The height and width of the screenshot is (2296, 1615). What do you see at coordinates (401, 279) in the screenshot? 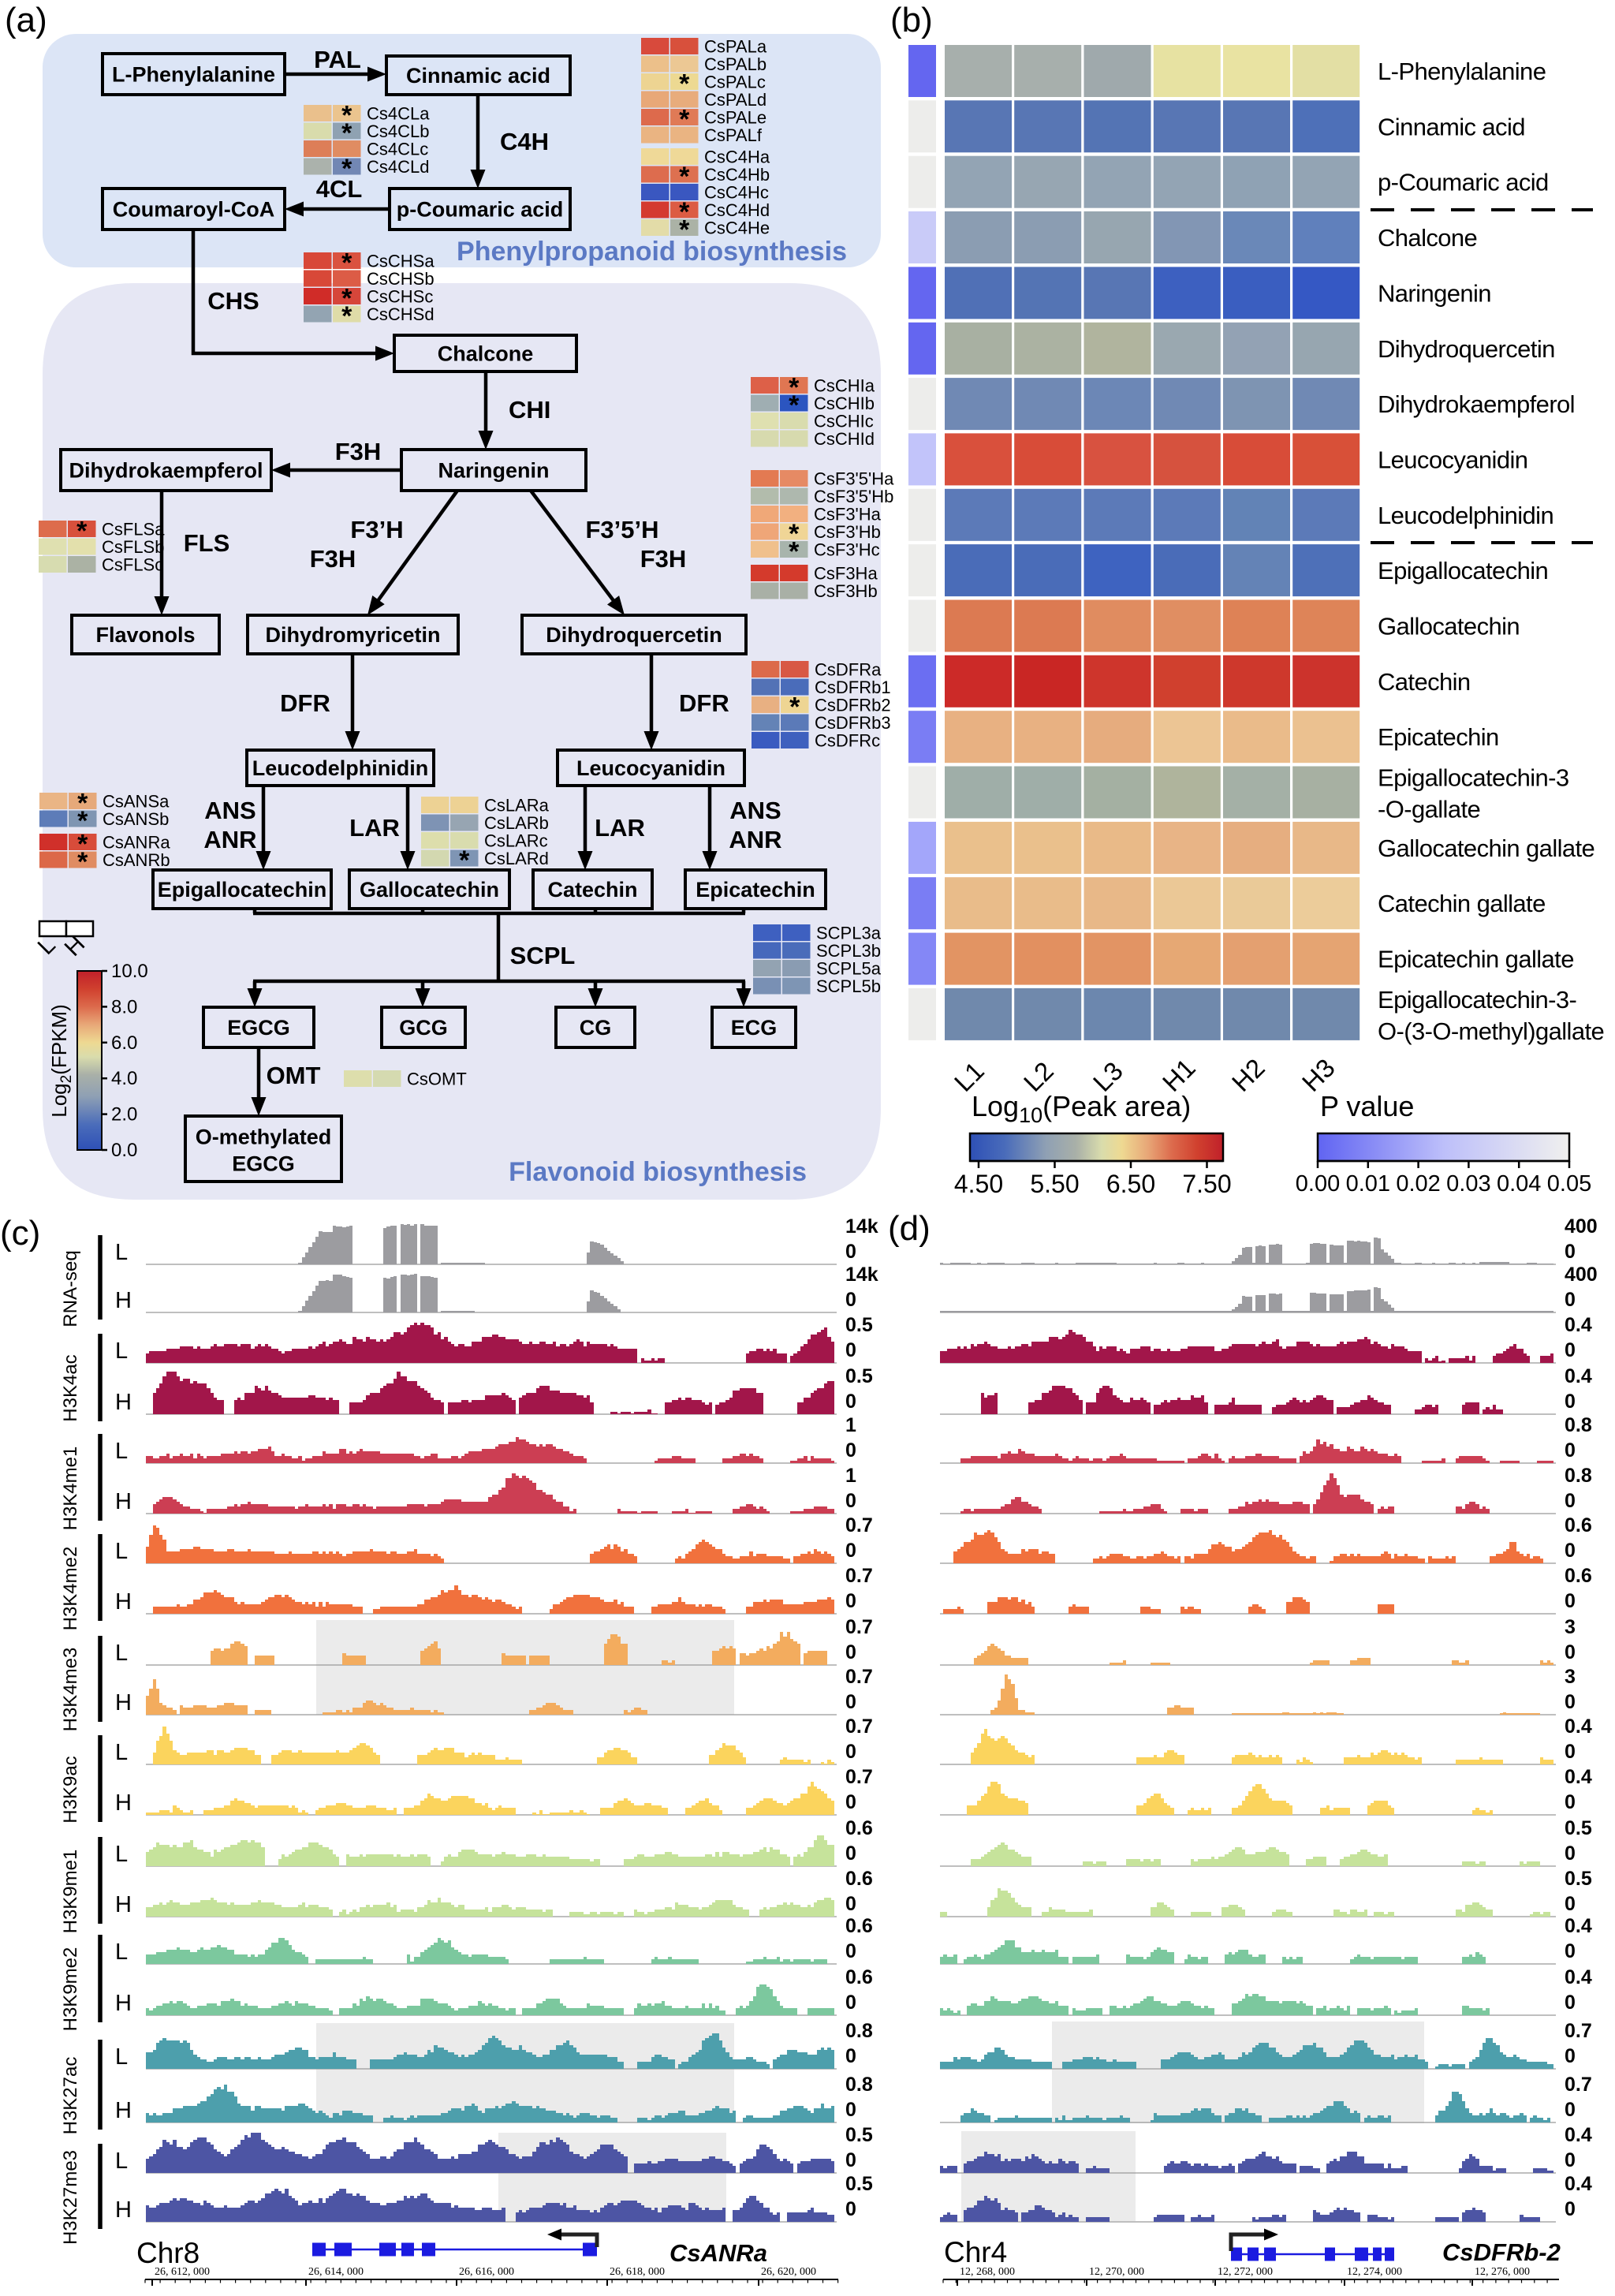
I see `svg-text: CsCHSb` at bounding box center [401, 279].